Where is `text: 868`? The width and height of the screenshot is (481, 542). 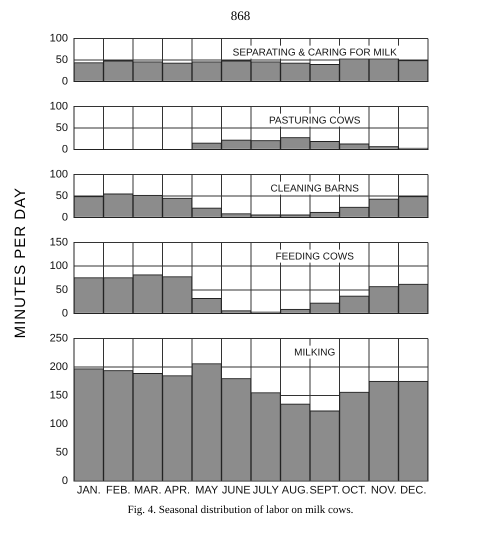 text: 868 is located at coordinates (241, 16).